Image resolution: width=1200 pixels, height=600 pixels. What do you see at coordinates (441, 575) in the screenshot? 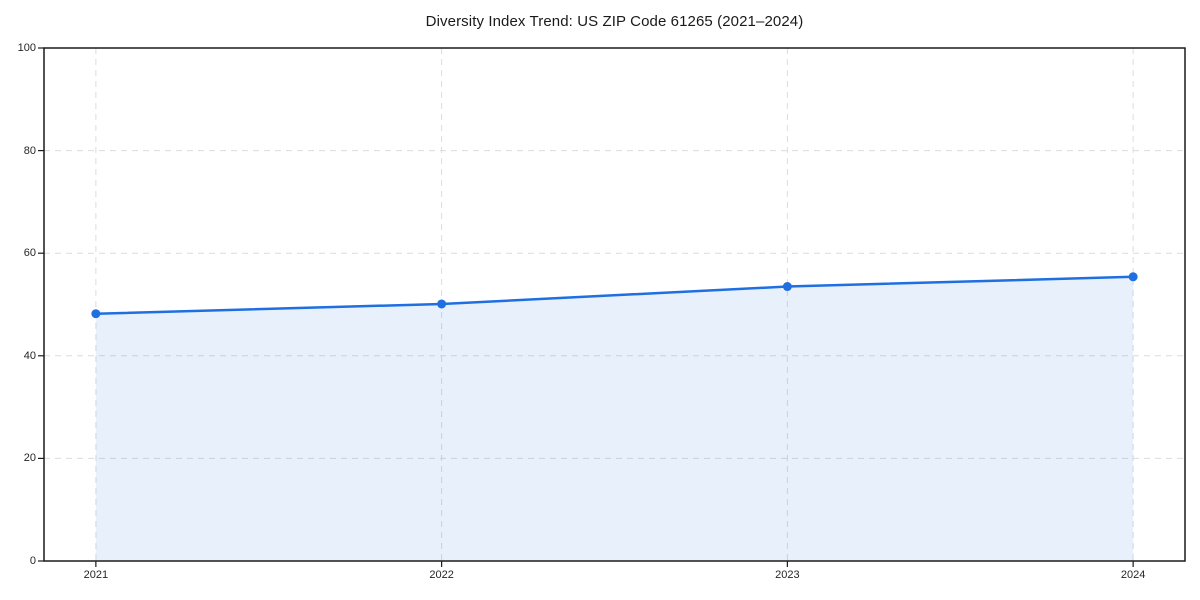
I see `x-tick-label: 2022` at bounding box center [441, 575].